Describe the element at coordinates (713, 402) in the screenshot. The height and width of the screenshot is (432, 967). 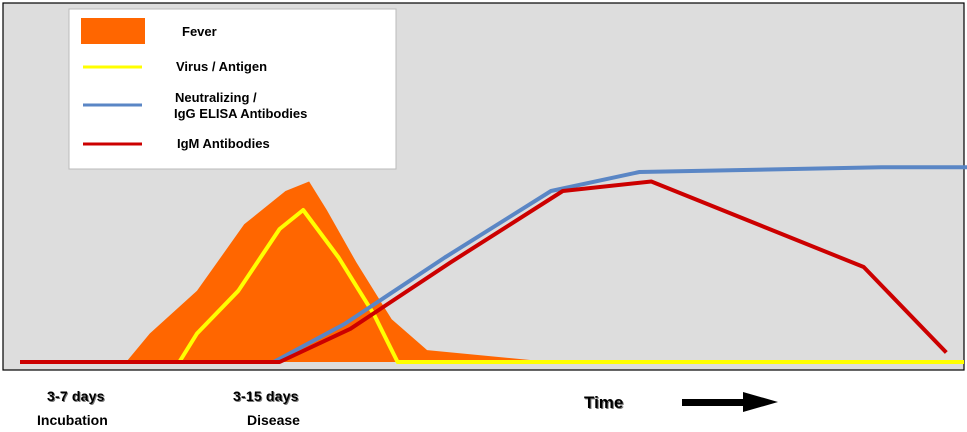
I see `time-arrow-shaft` at that location.